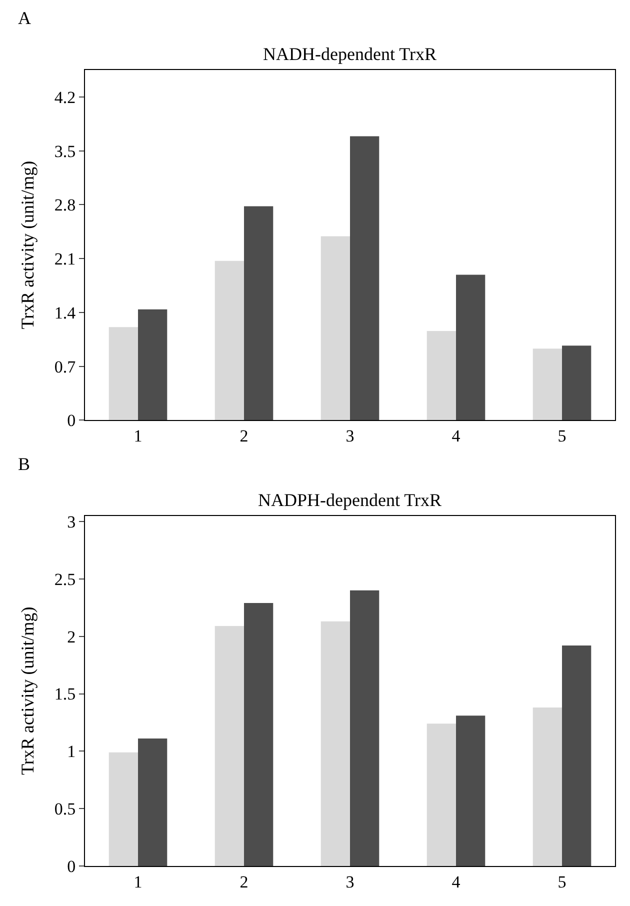  What do you see at coordinates (349, 54) in the screenshot?
I see `chart-title: NADH-dependent TrxR` at bounding box center [349, 54].